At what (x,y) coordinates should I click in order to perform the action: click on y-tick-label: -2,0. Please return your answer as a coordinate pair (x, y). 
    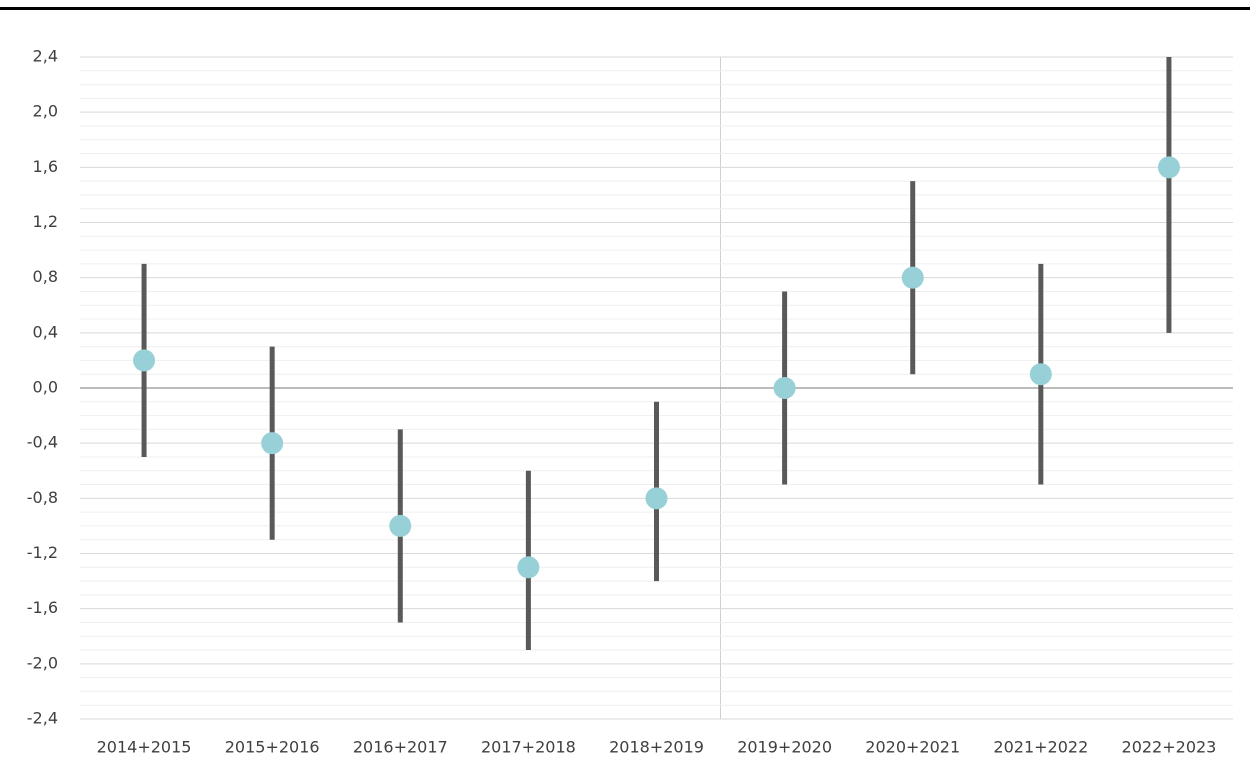
    Looking at the image, I should click on (42, 662).